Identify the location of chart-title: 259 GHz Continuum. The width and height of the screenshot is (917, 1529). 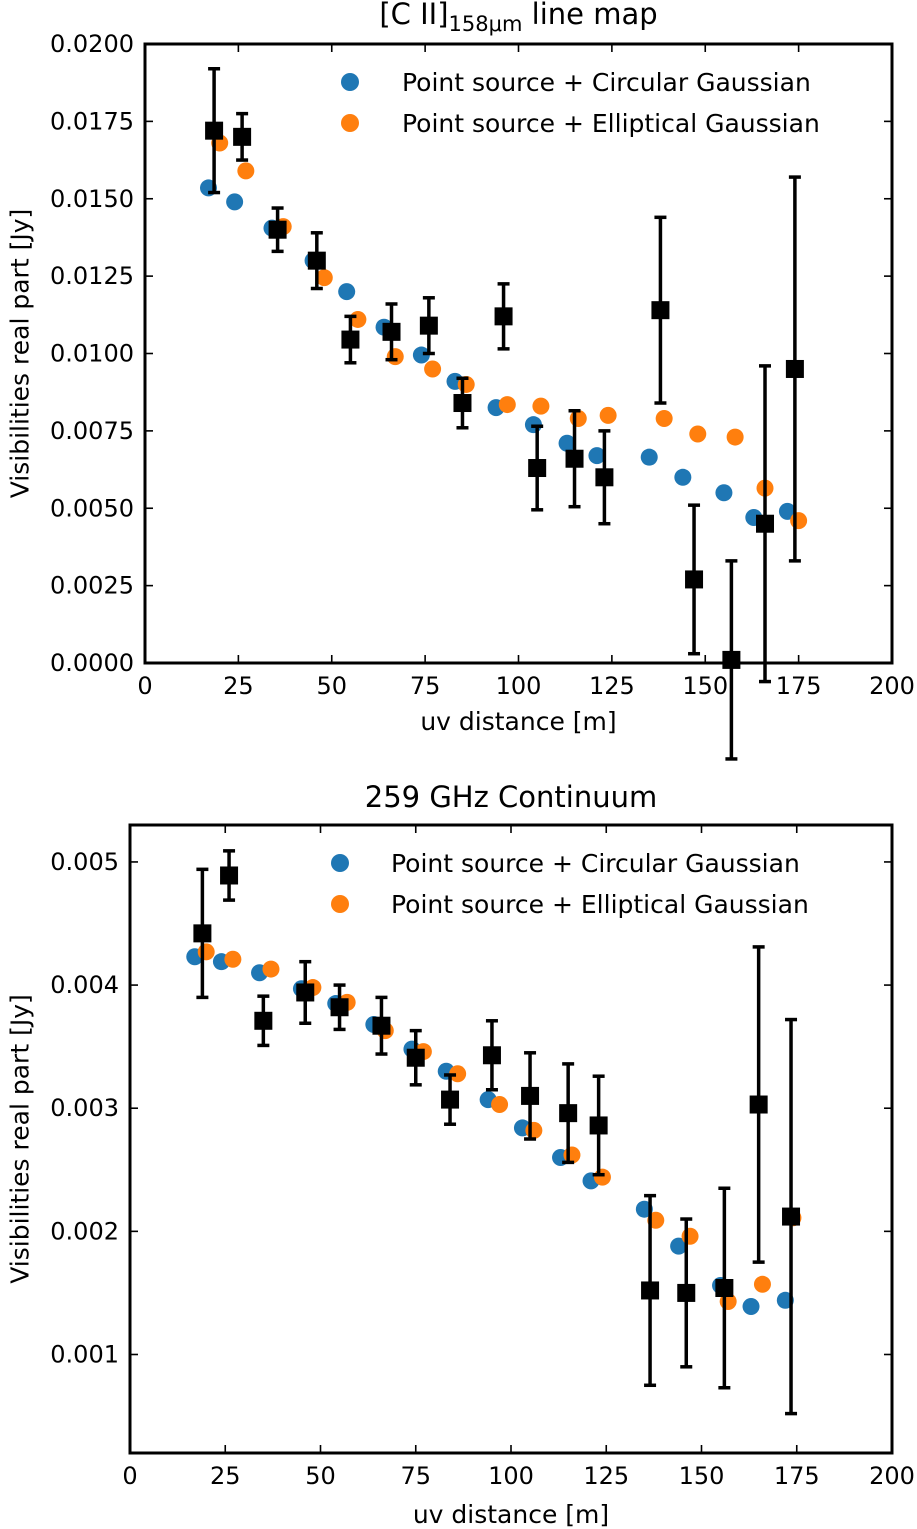
(511, 797).